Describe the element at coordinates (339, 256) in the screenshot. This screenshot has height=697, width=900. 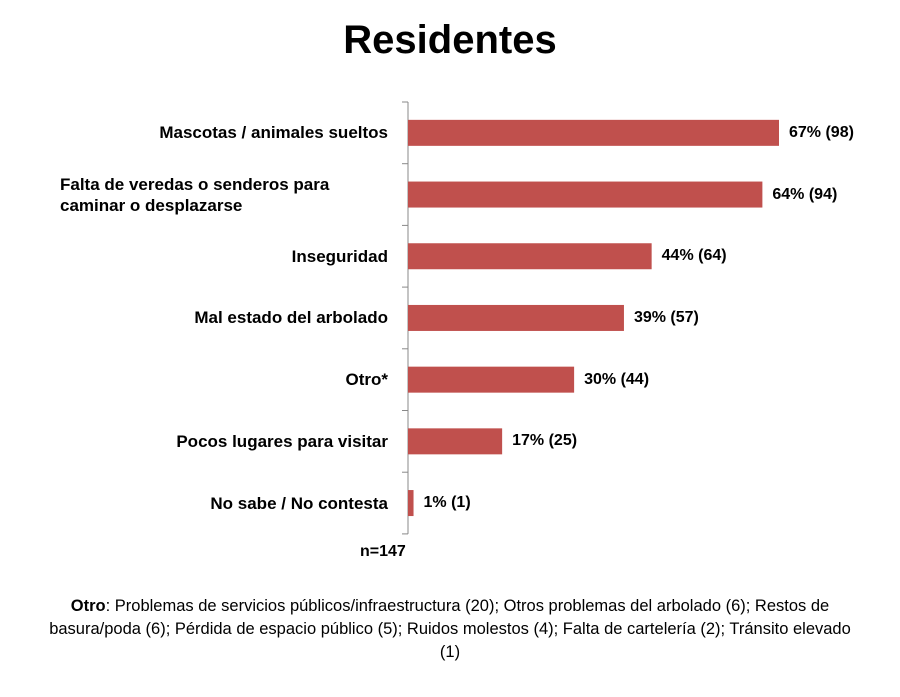
I see `category-text: Inseguridad` at that location.